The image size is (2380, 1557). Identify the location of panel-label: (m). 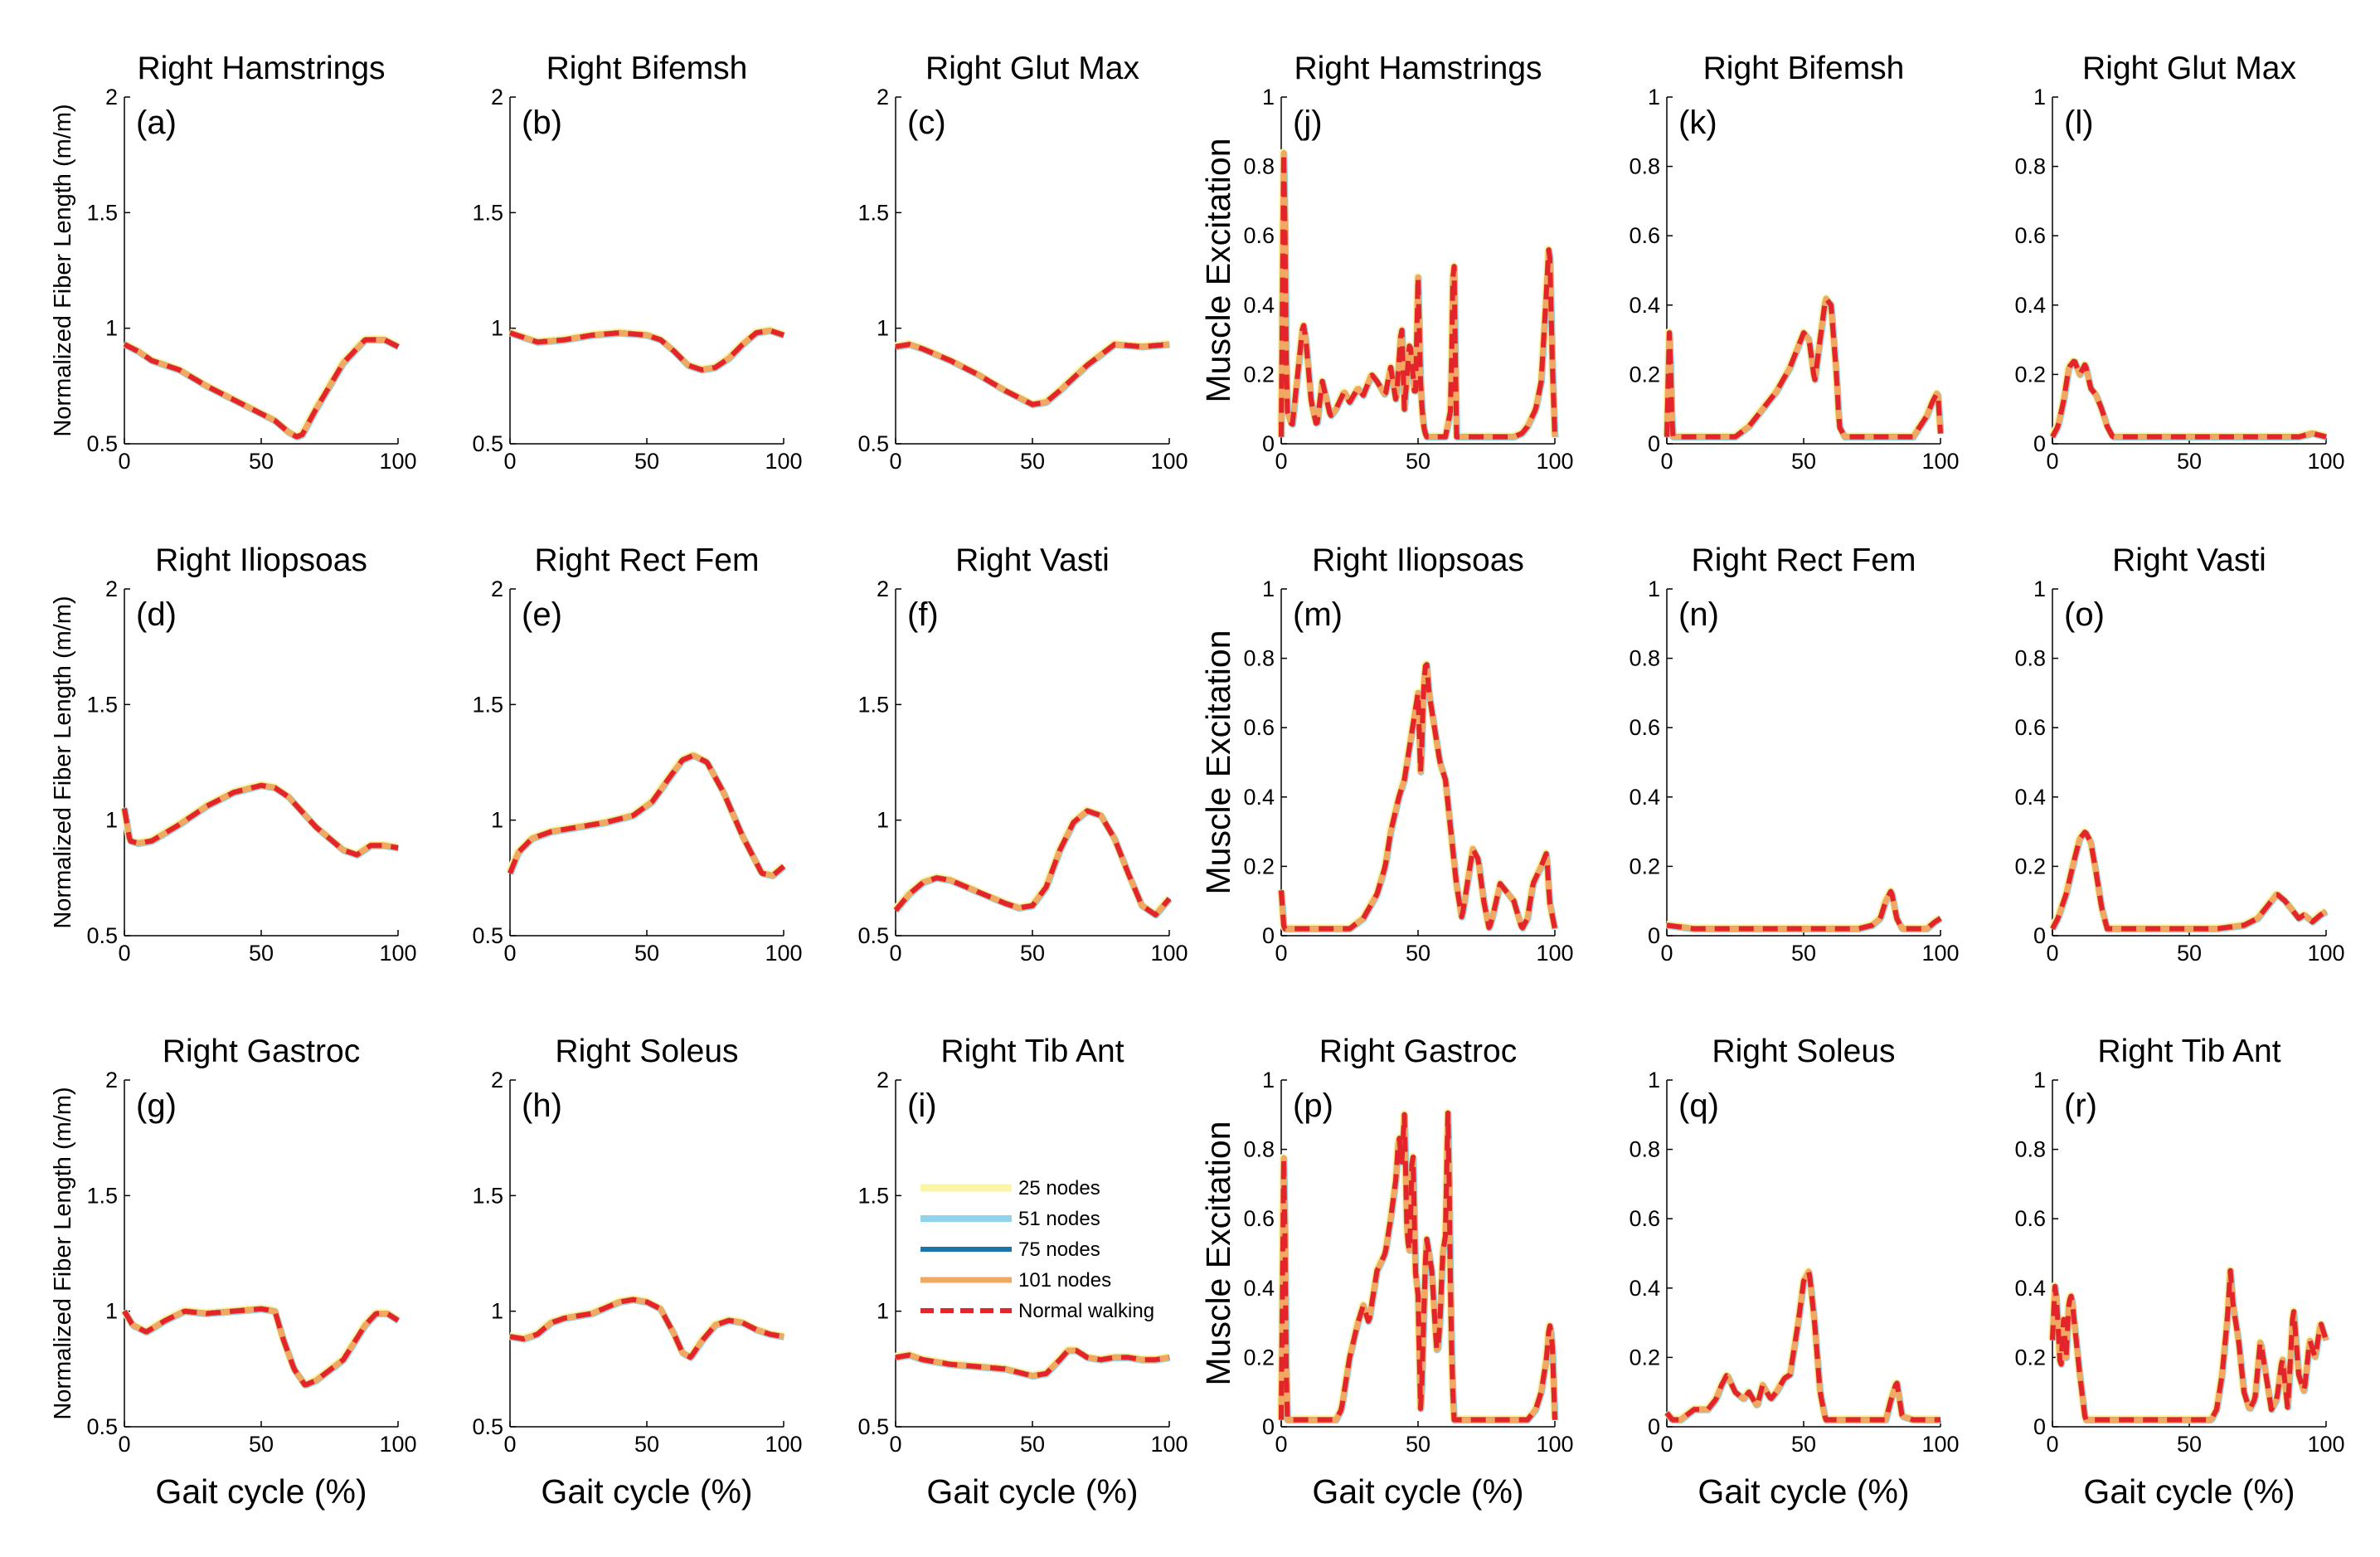
(1318, 614).